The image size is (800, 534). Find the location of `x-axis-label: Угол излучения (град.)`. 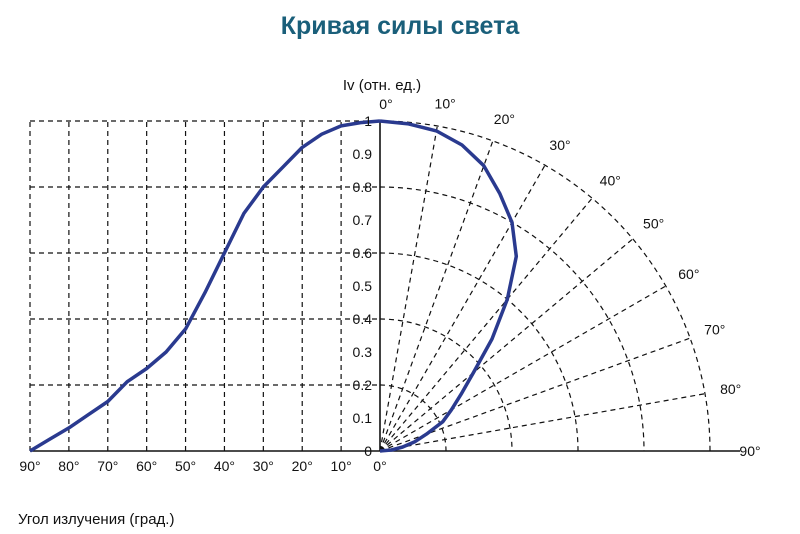

x-axis-label: Угол излучения (град.) is located at coordinates (96, 519).